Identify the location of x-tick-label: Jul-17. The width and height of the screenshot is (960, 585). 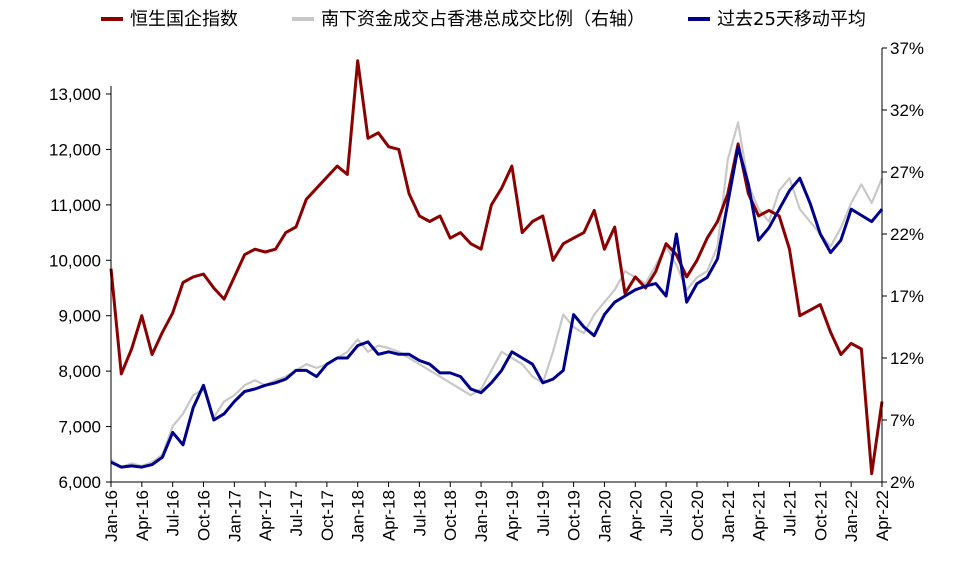
(296, 513).